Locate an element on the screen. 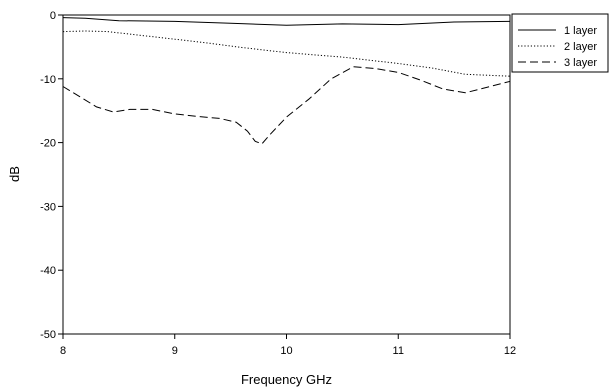 Image resolution: width=613 pixels, height=390 pixels. legend-label-1: 1 layer is located at coordinates (580, 31).